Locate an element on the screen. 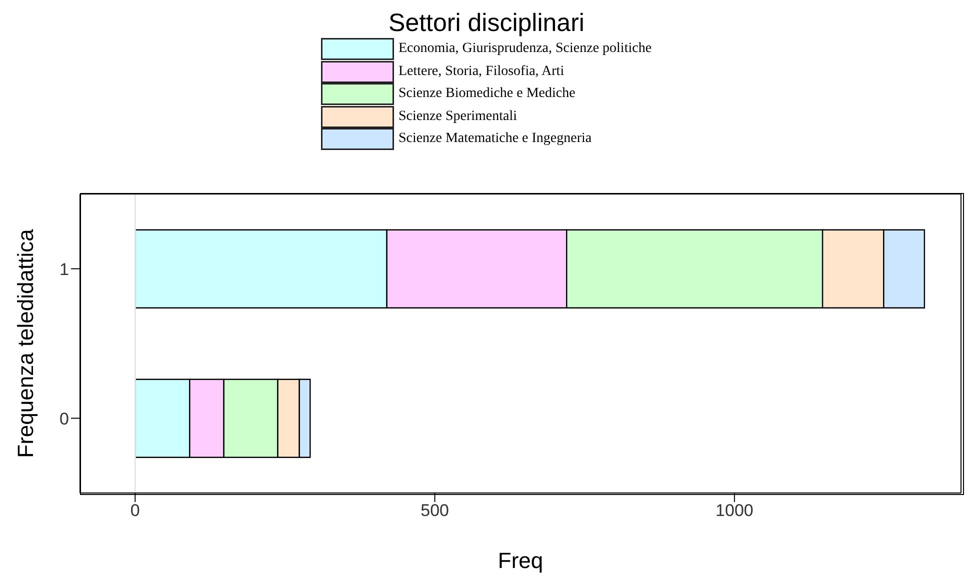  x-axis-title: Freq is located at coordinates (521, 560).